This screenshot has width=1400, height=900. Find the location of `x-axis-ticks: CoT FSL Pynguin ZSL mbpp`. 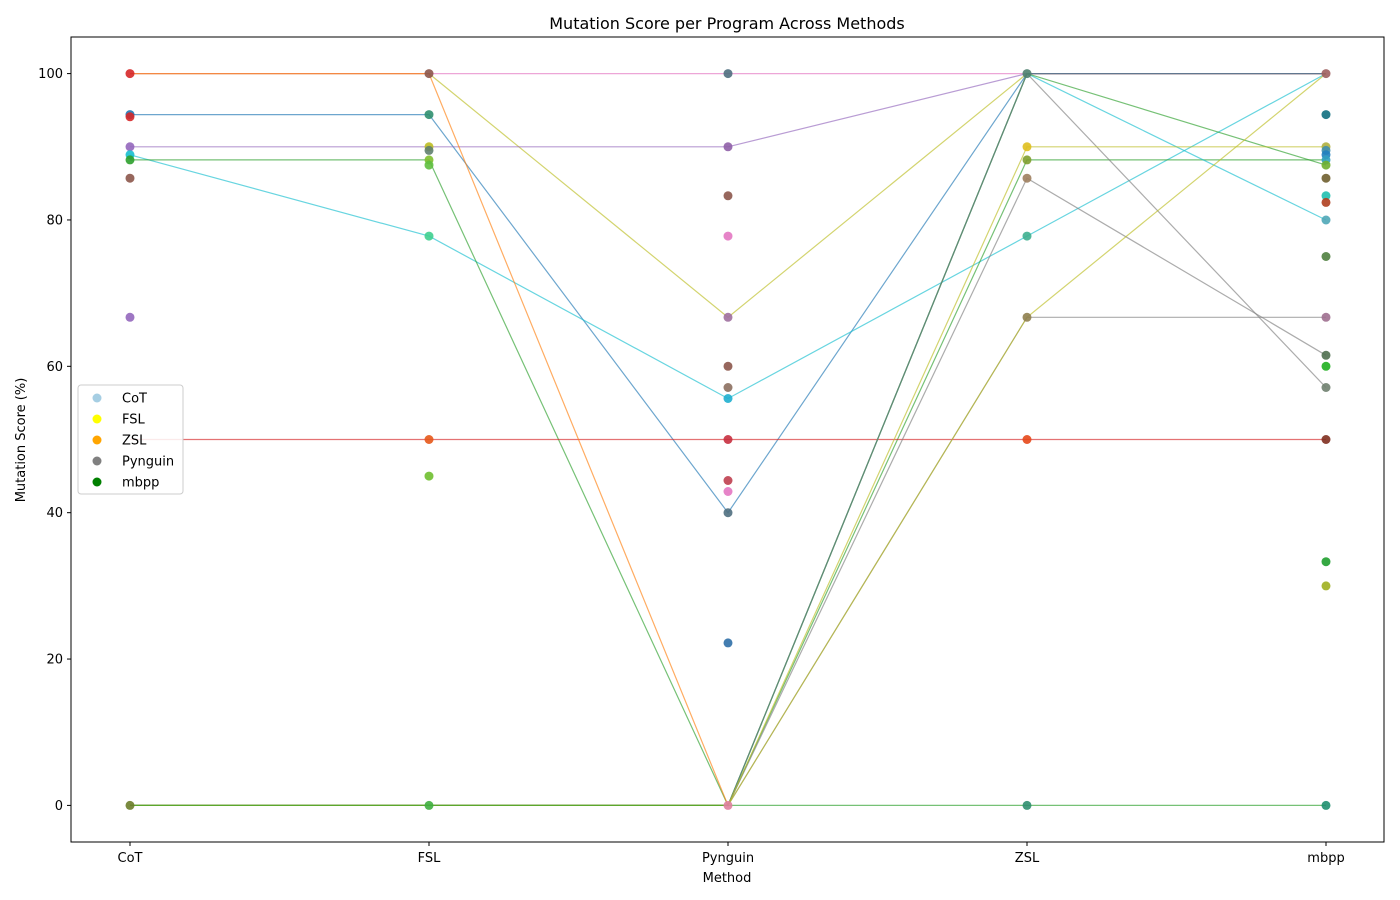

x-axis-ticks: CoT FSL Pynguin ZSL mbpp is located at coordinates (731, 854).